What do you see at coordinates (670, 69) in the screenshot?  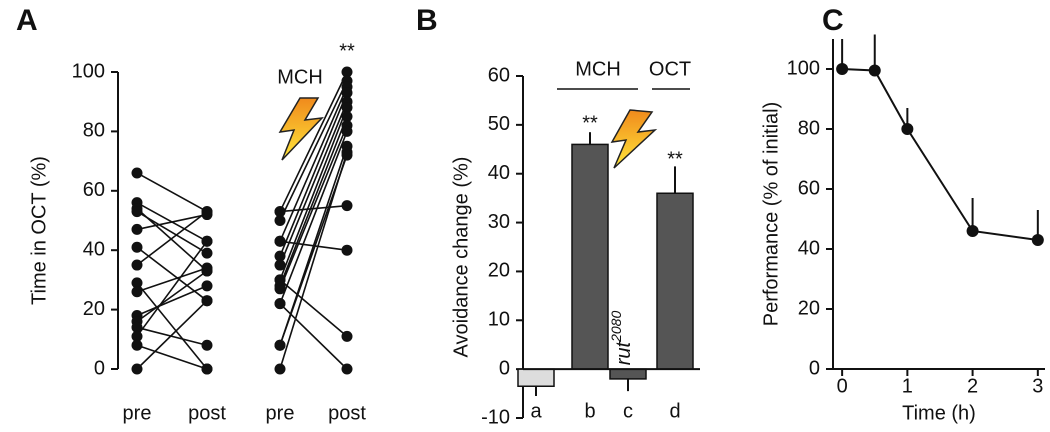 I see `annotation: OCT` at bounding box center [670, 69].